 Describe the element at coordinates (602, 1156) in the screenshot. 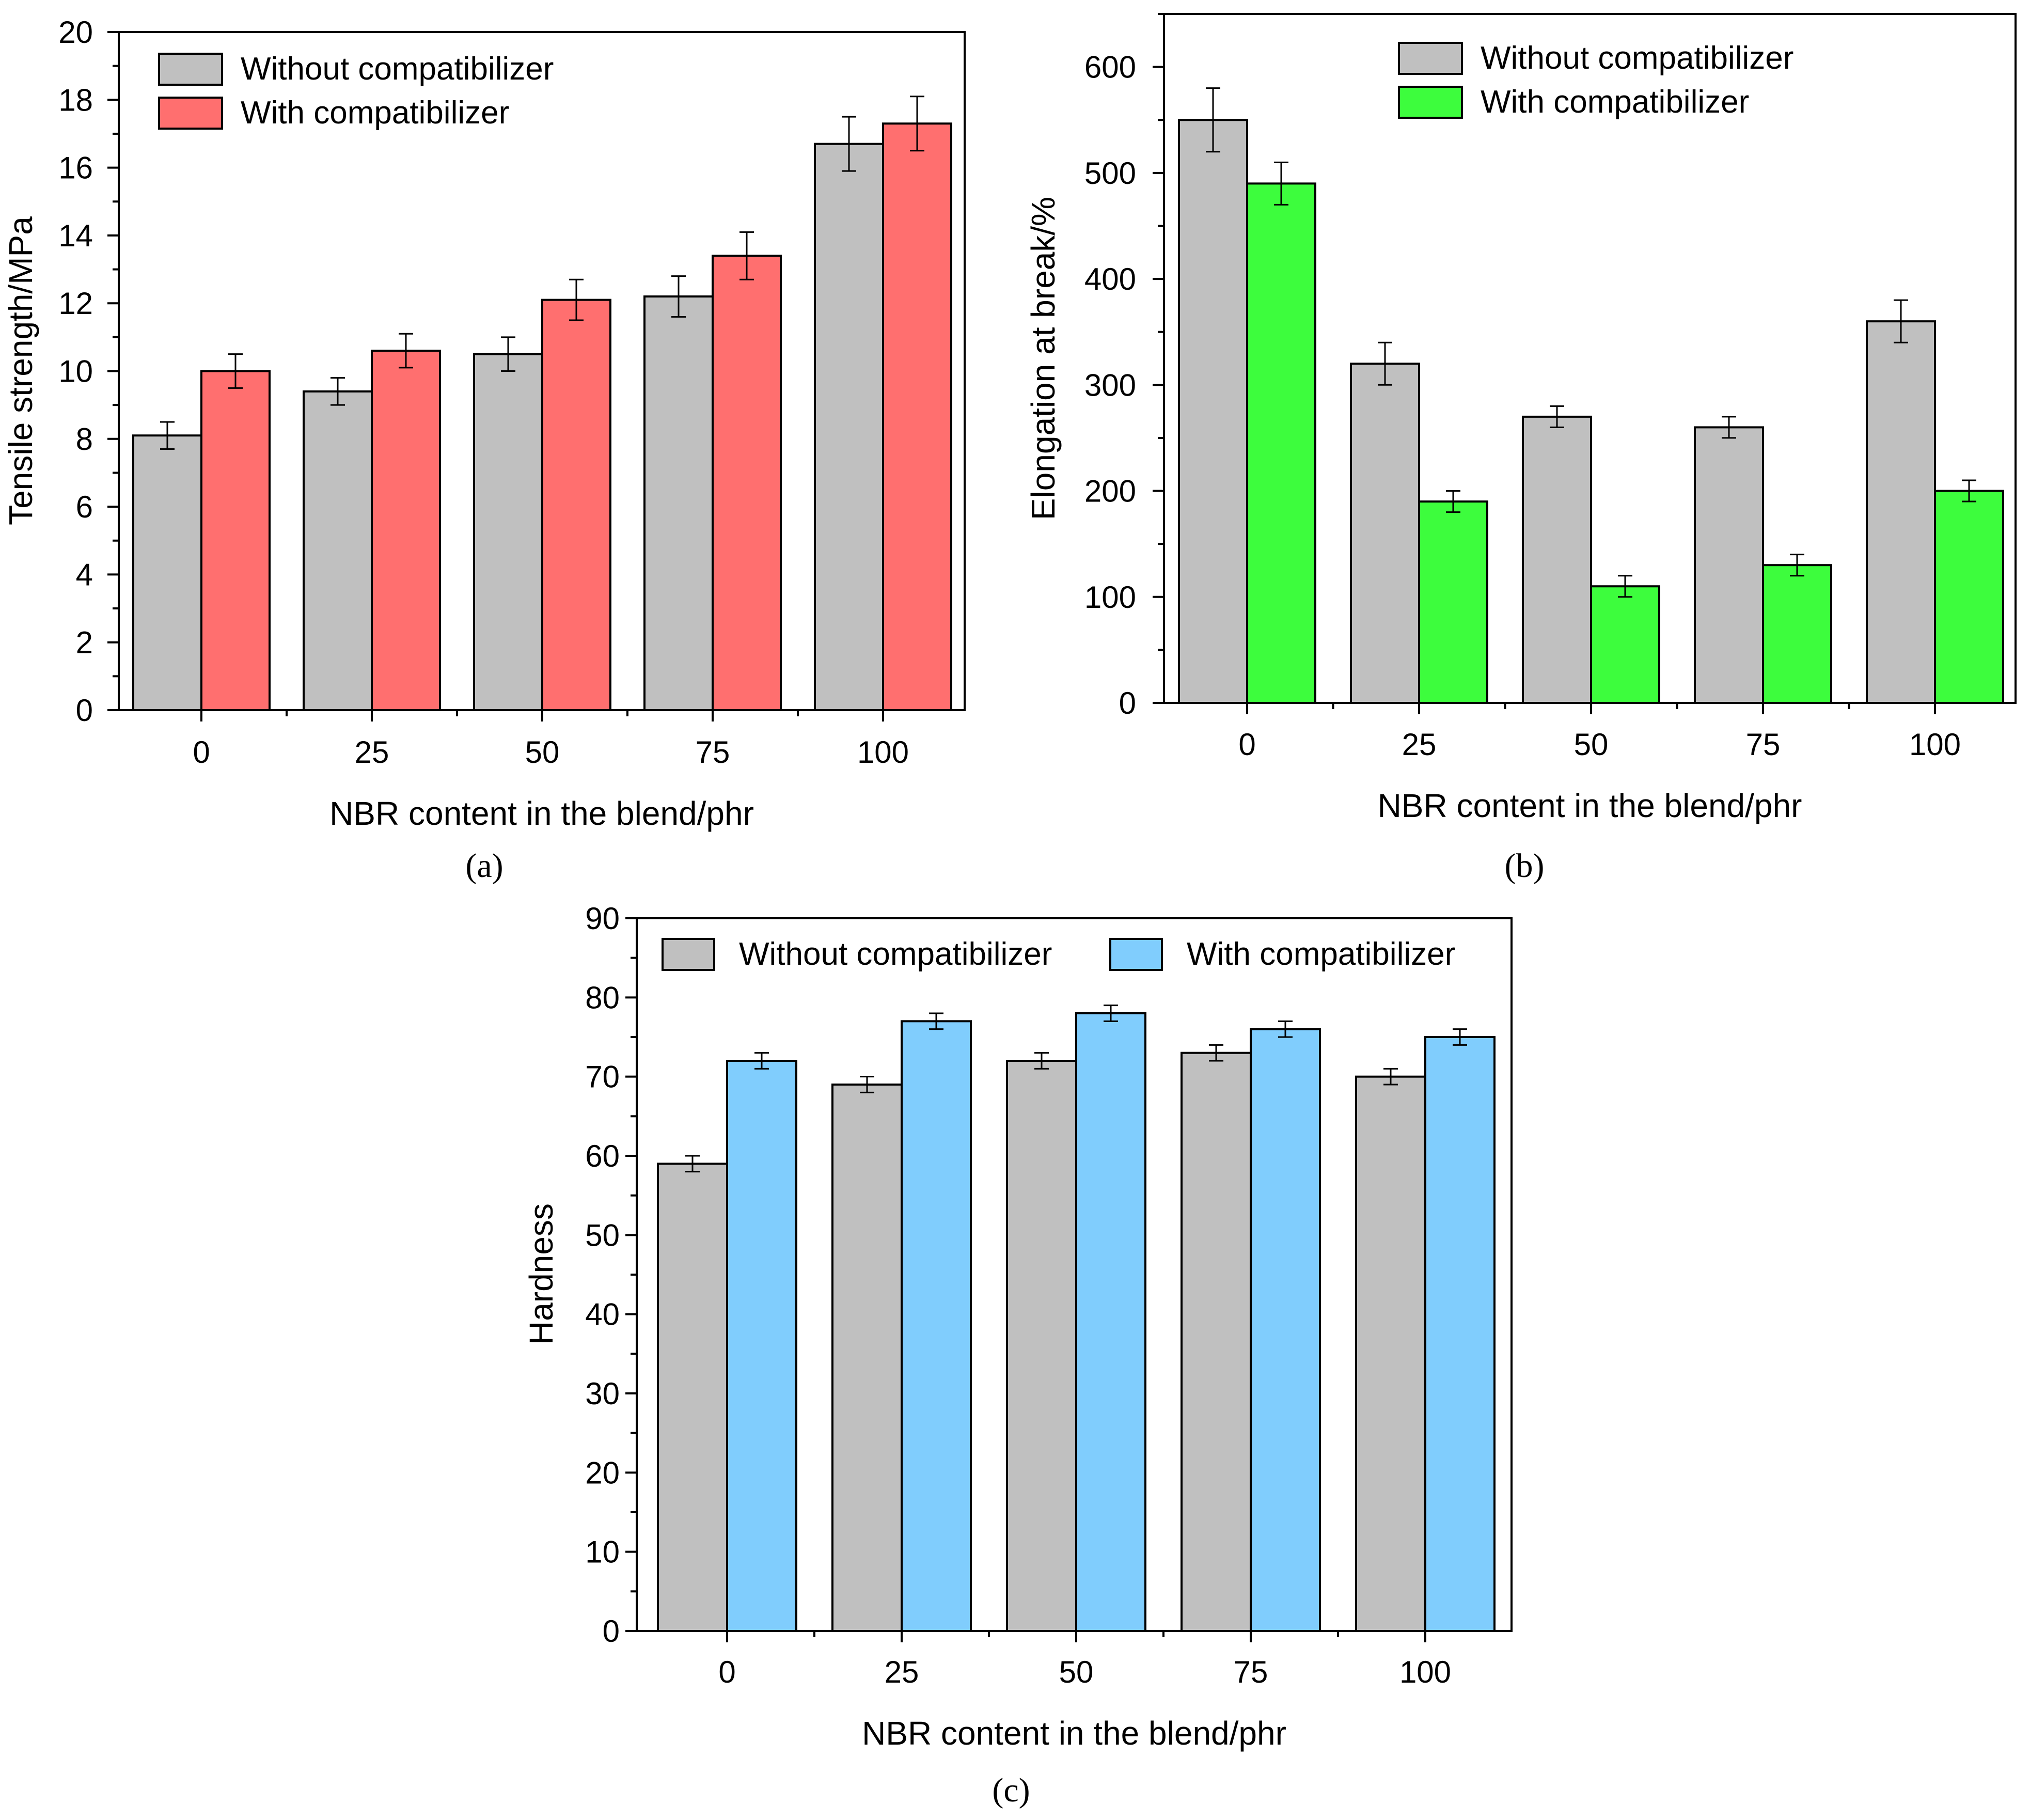

I see `y-tick-label: 60` at that location.